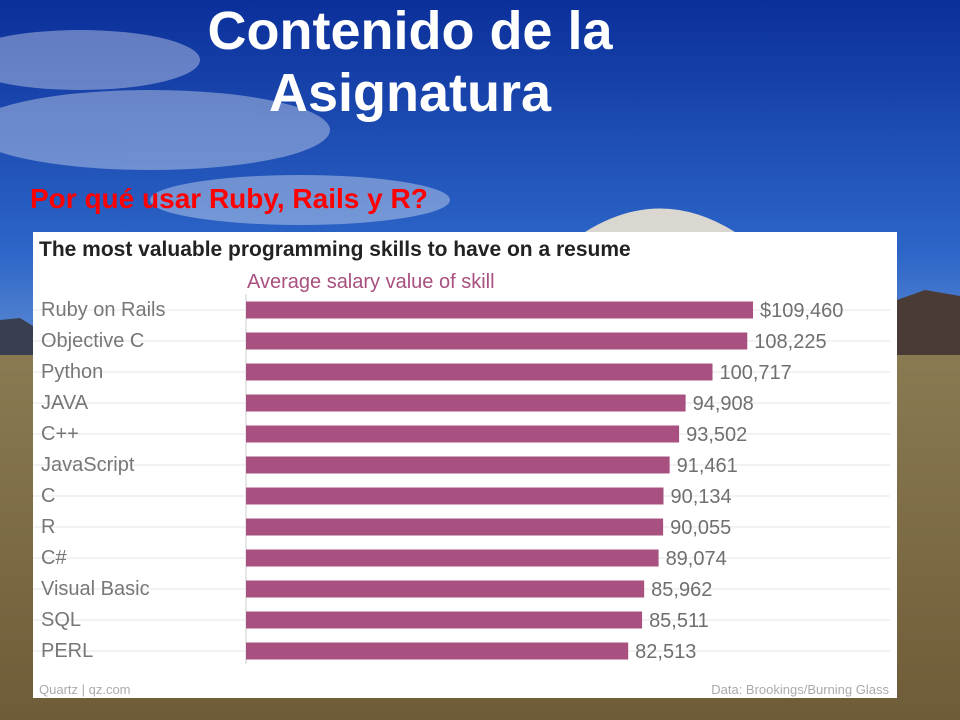 The height and width of the screenshot is (720, 960). Describe the element at coordinates (60, 434) in the screenshot. I see `category-label: C++` at that location.